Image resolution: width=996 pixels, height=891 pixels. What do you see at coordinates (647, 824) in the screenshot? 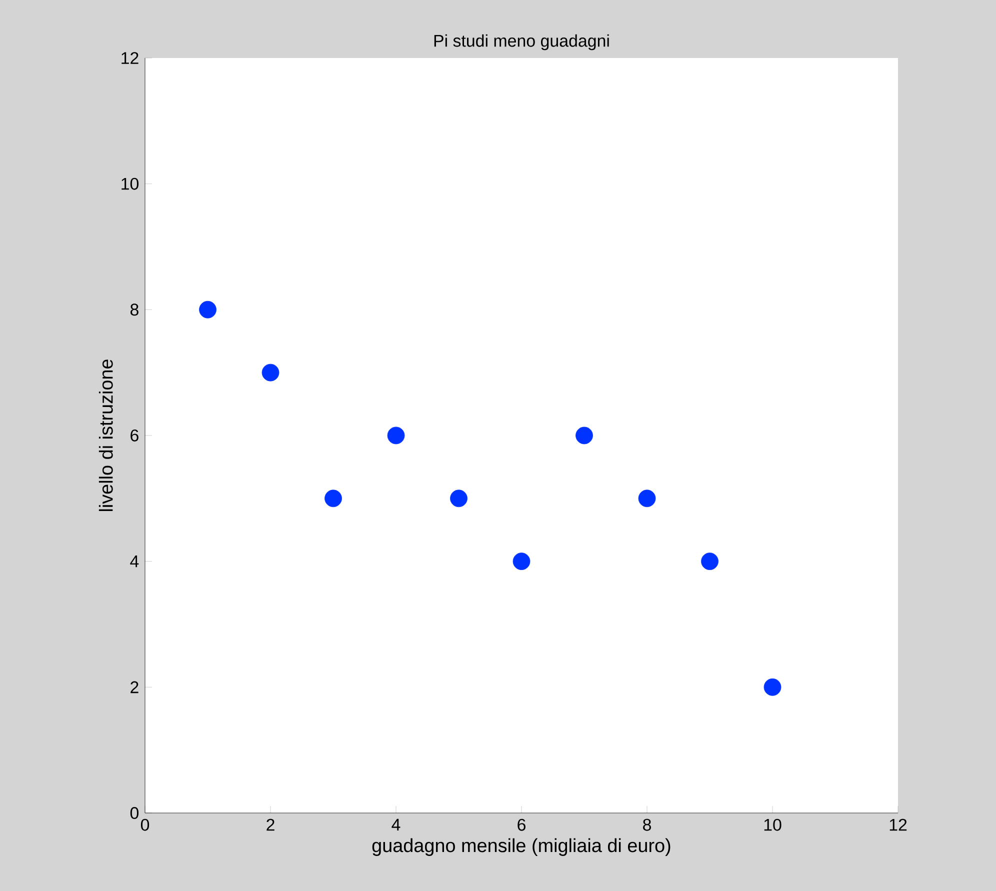
I see `x-tick-label: 8` at bounding box center [647, 824].